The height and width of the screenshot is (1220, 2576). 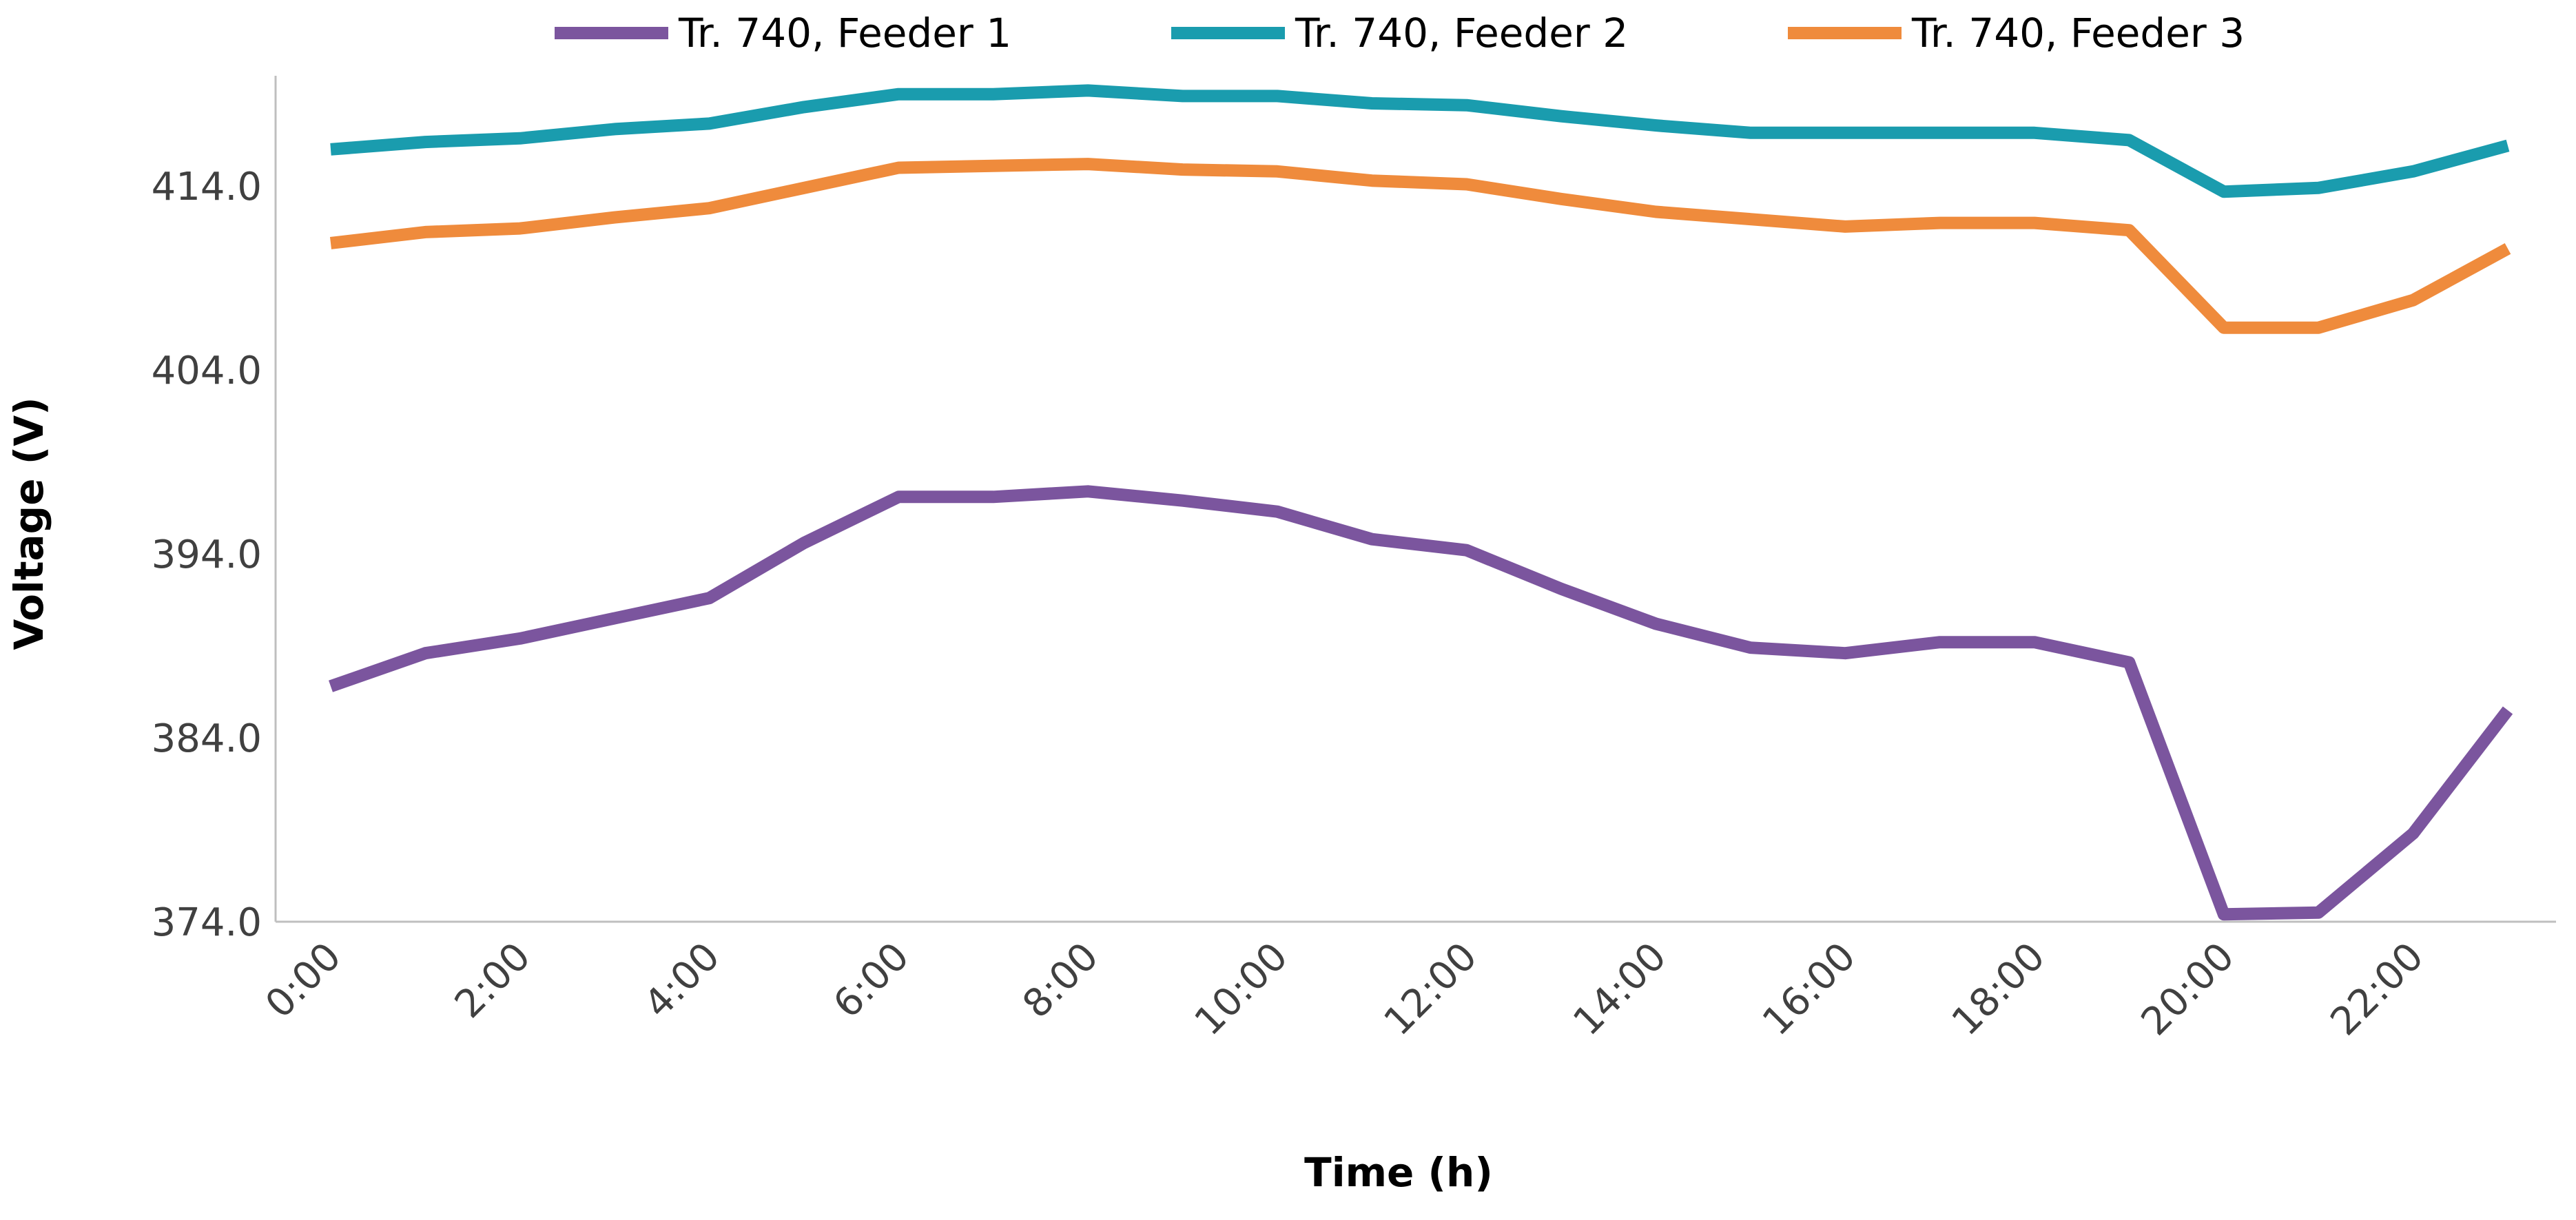 What do you see at coordinates (1461, 33) in the screenshot?
I see `legend-label-feeder-2: Tr. 740, Feeder 2` at bounding box center [1461, 33].